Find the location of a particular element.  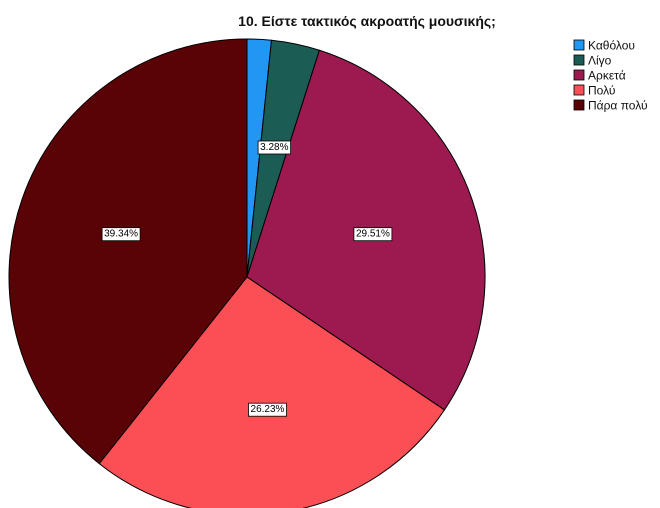

legend-item-4: Πολύ is located at coordinates (594, 91).